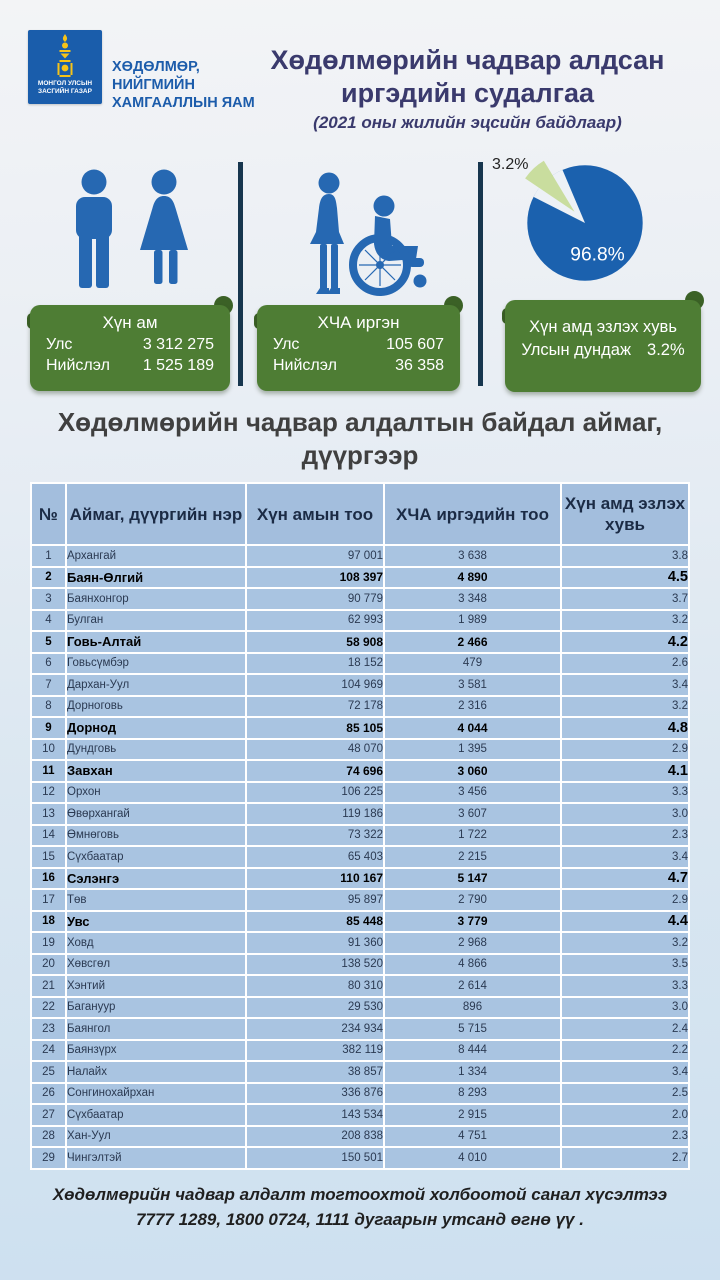 The image size is (720, 1280). What do you see at coordinates (625, 921) in the screenshot?
I see `share-value: 4.4` at bounding box center [625, 921].